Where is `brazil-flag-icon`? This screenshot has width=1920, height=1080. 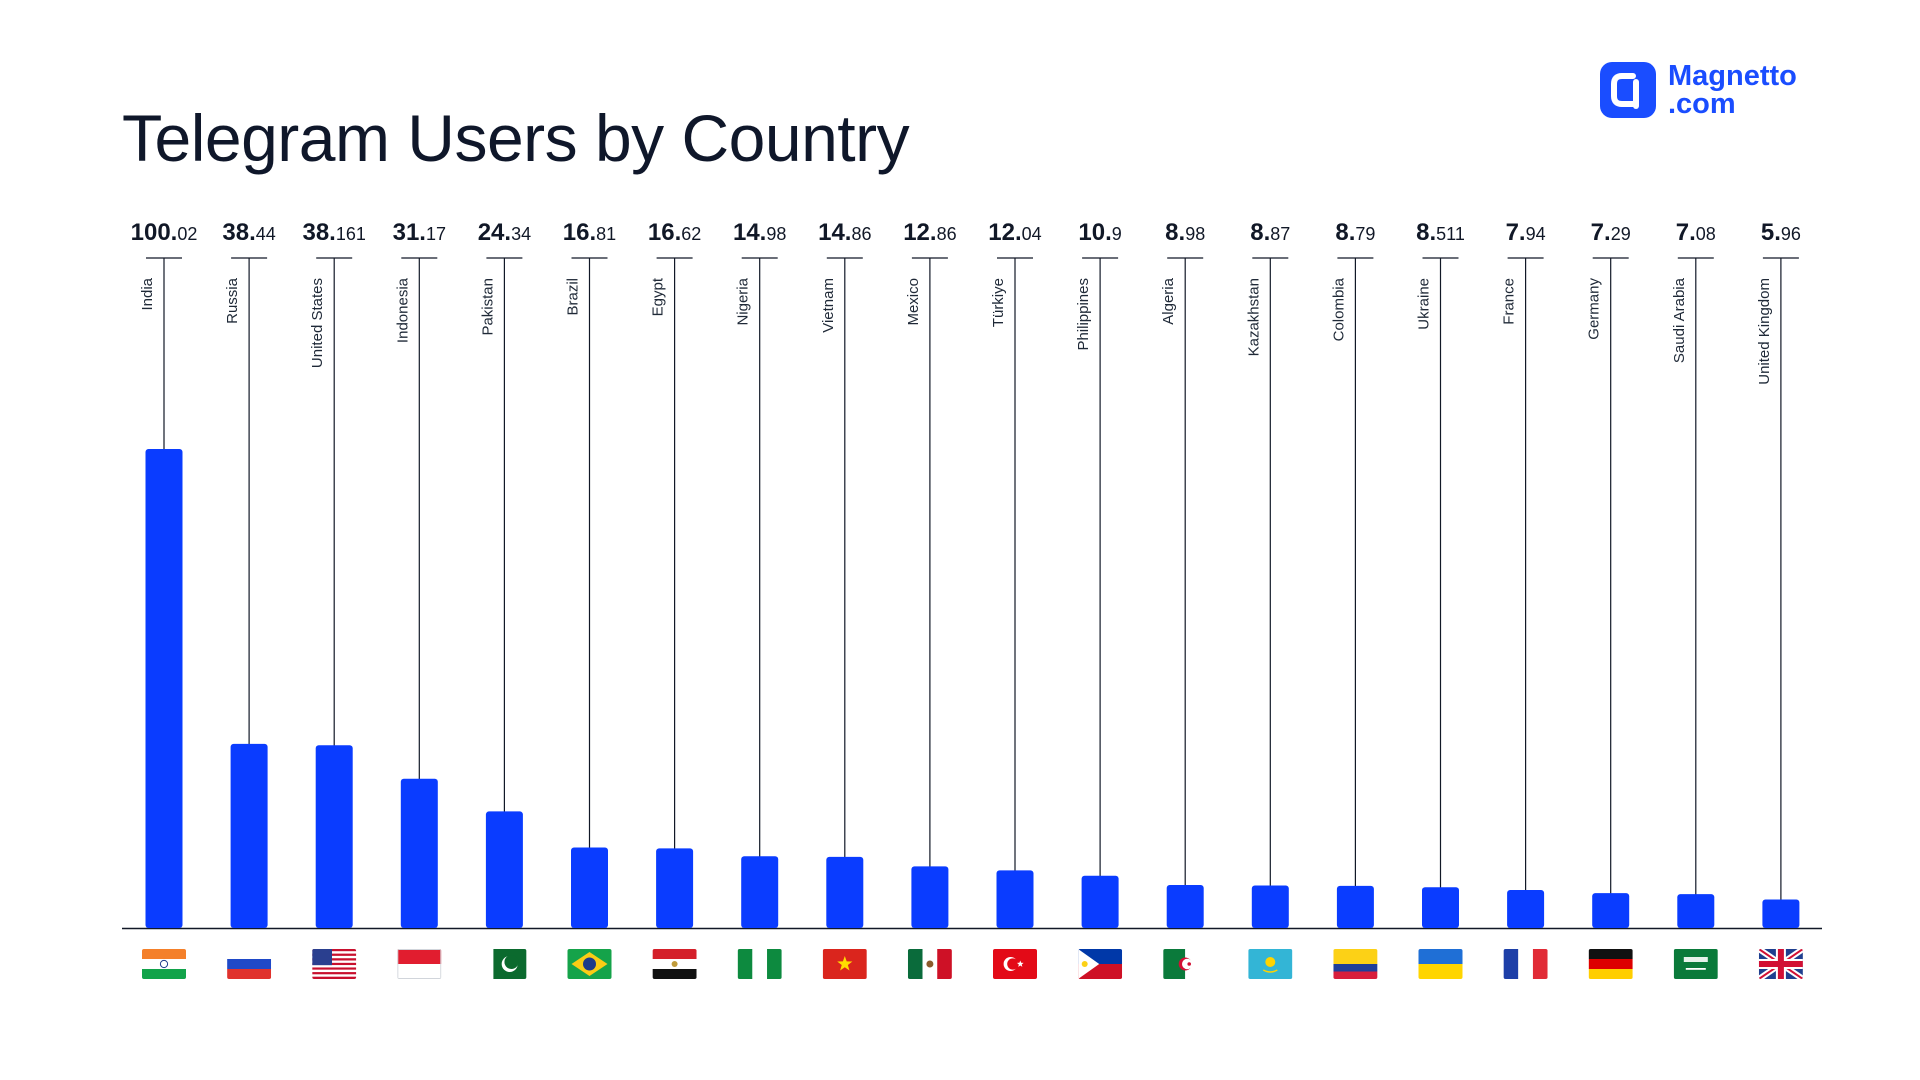
brazil-flag-icon is located at coordinates (589, 964).